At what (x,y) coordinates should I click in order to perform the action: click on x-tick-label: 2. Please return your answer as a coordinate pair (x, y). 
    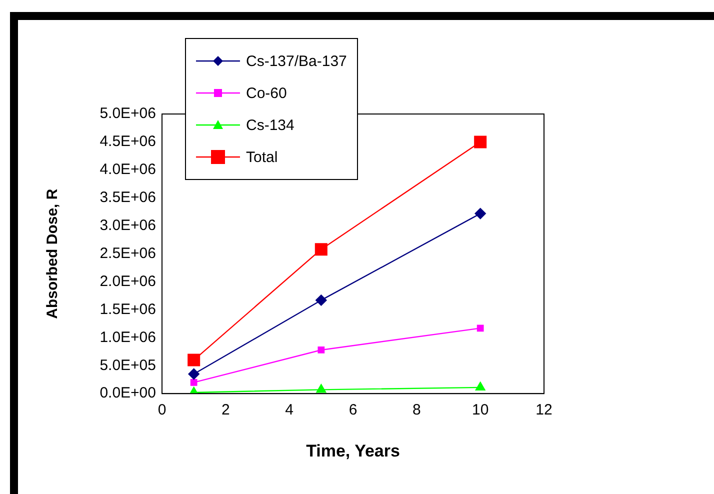
    Looking at the image, I should click on (225, 410).